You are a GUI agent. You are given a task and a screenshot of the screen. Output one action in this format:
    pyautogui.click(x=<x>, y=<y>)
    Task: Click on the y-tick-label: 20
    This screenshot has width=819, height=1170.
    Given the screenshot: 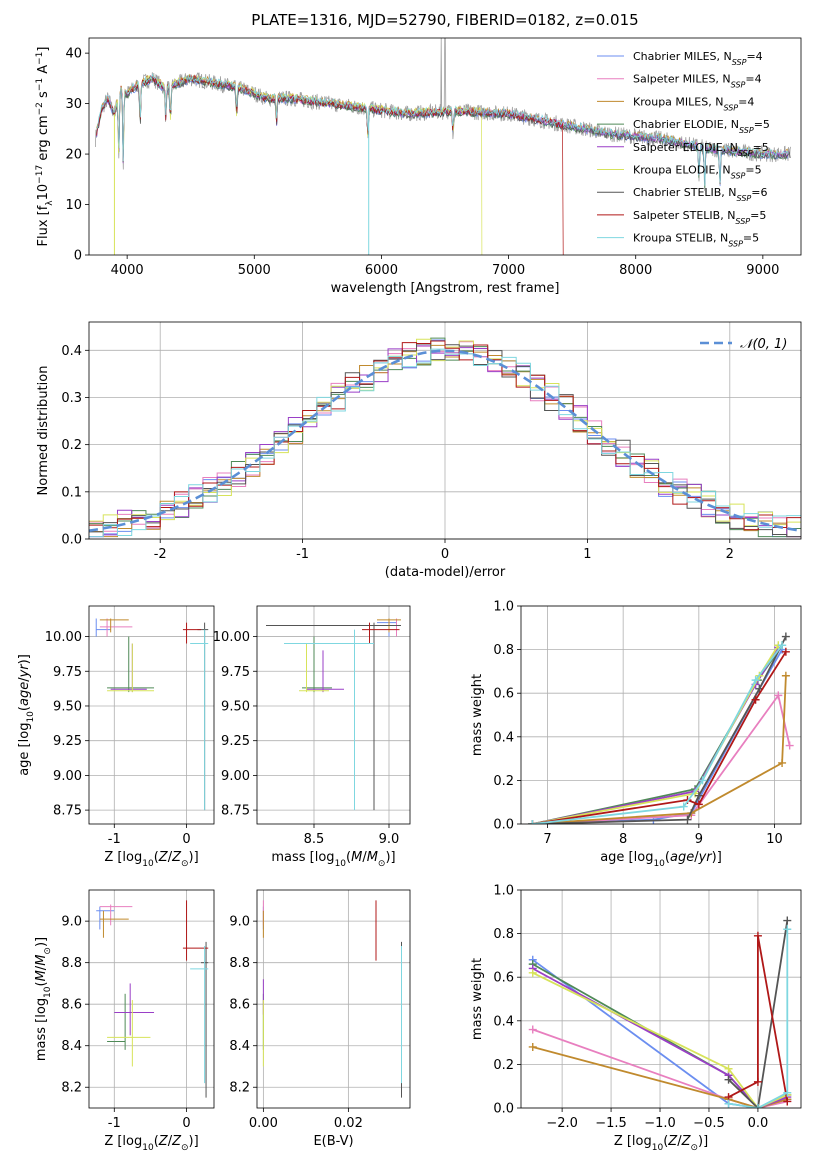 What is the action you would take?
    pyautogui.click(x=73, y=155)
    